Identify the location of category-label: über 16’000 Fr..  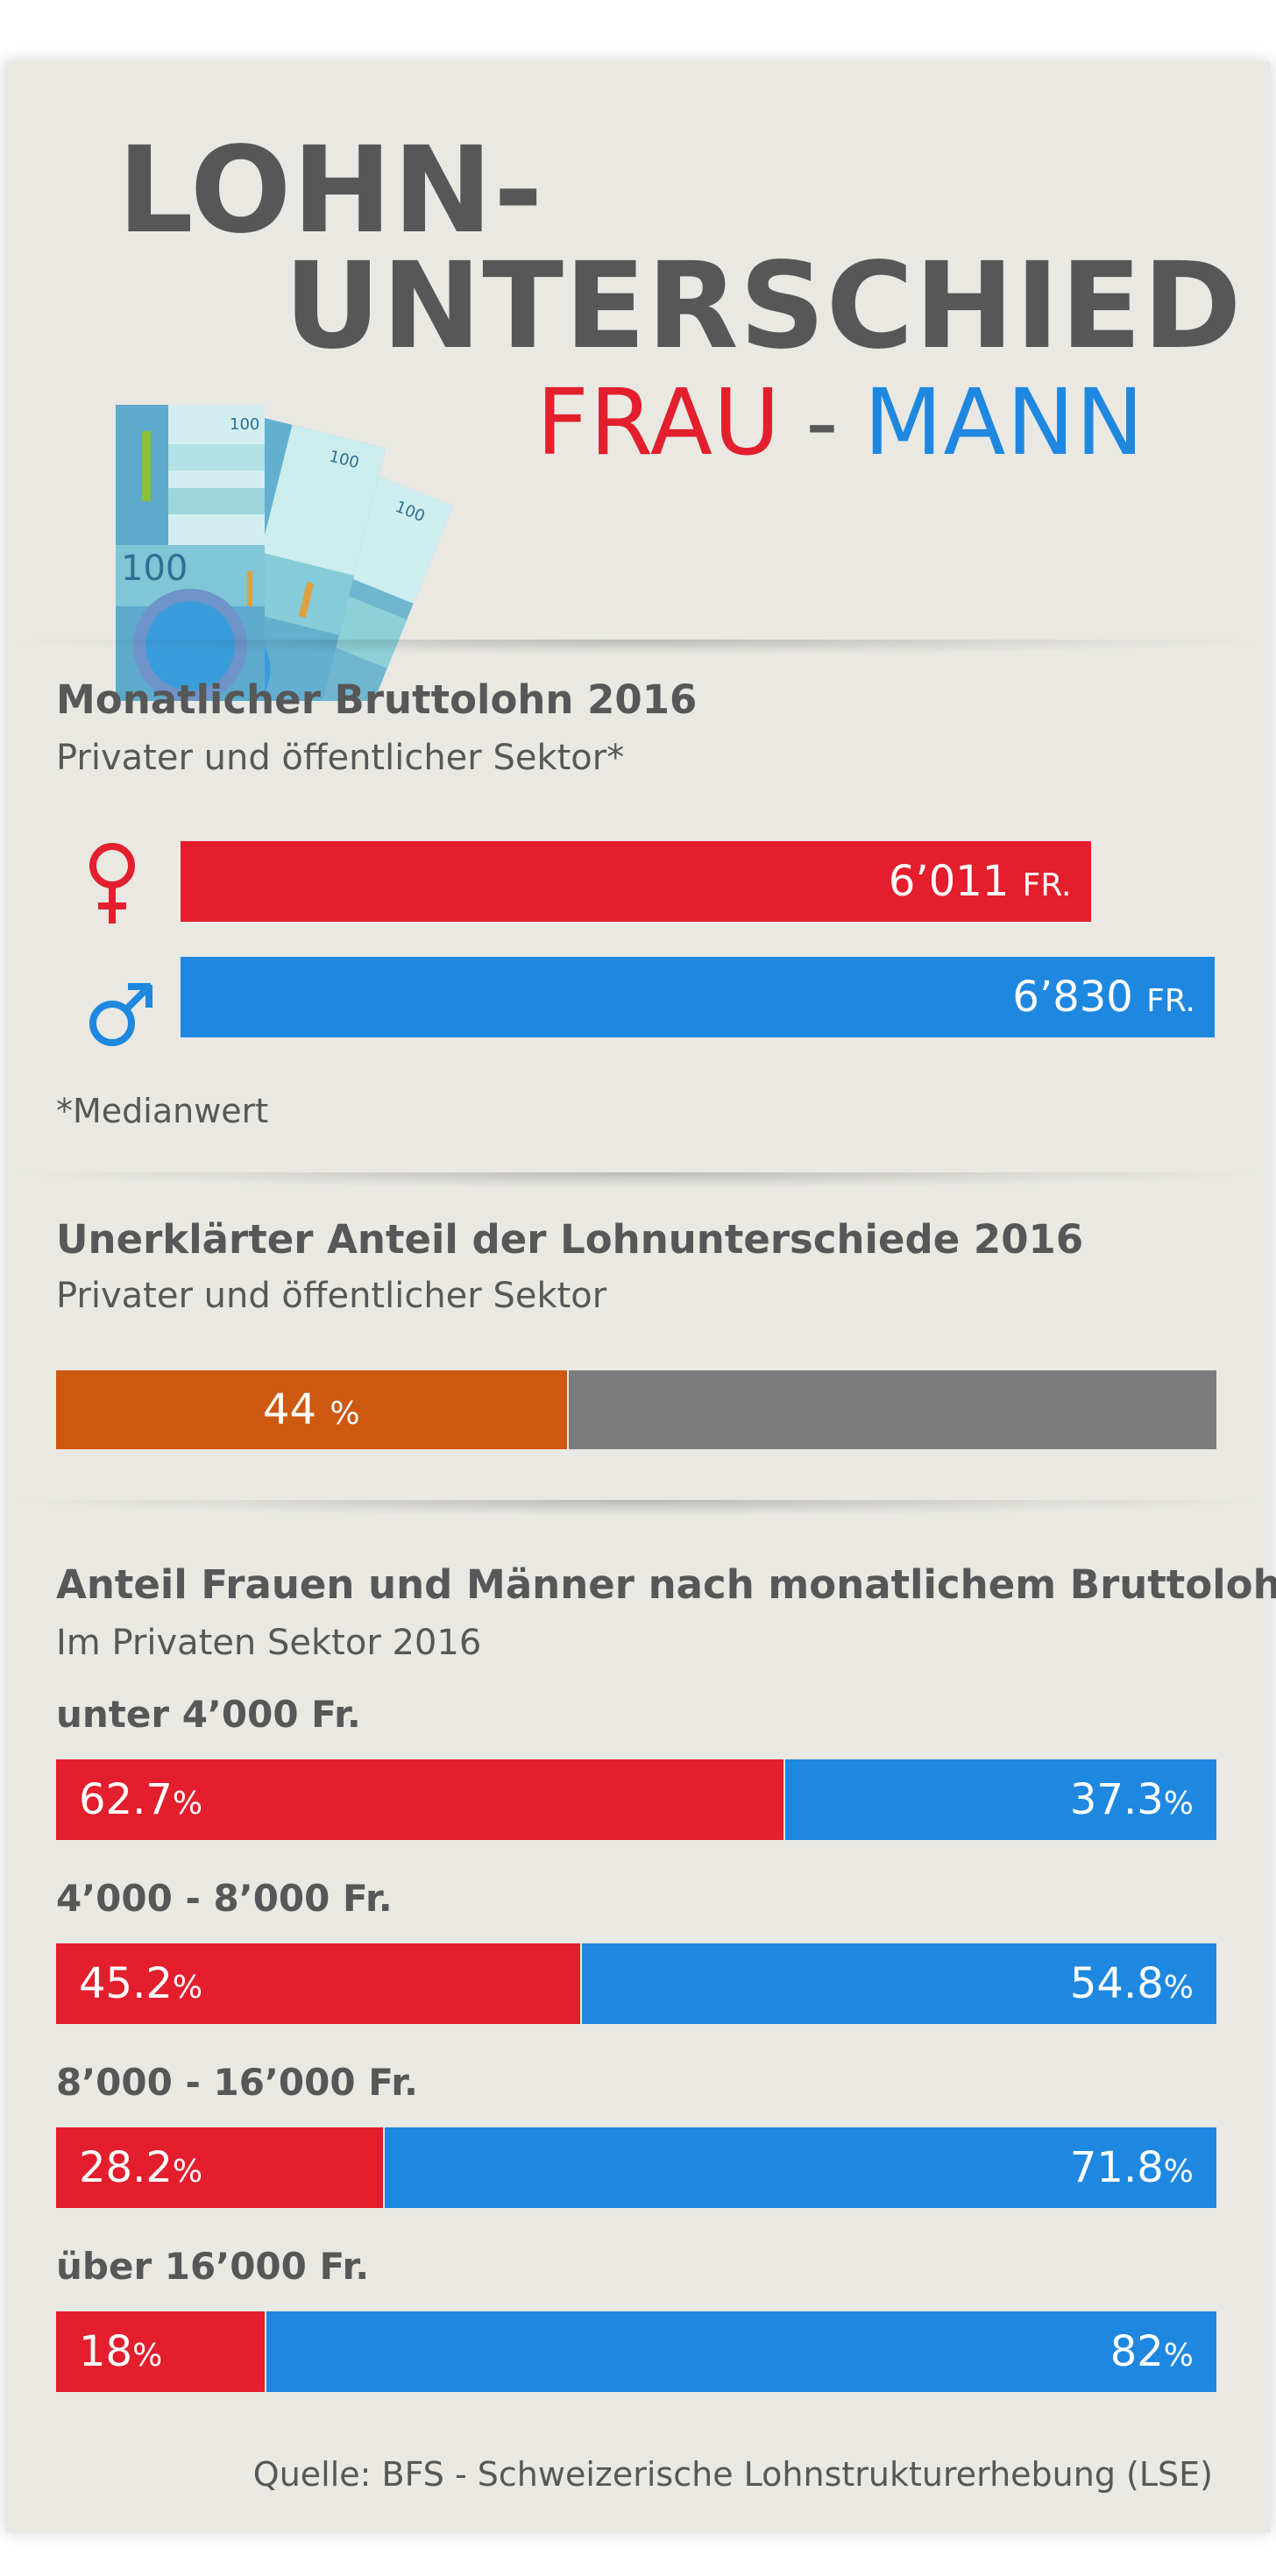
(213, 2266).